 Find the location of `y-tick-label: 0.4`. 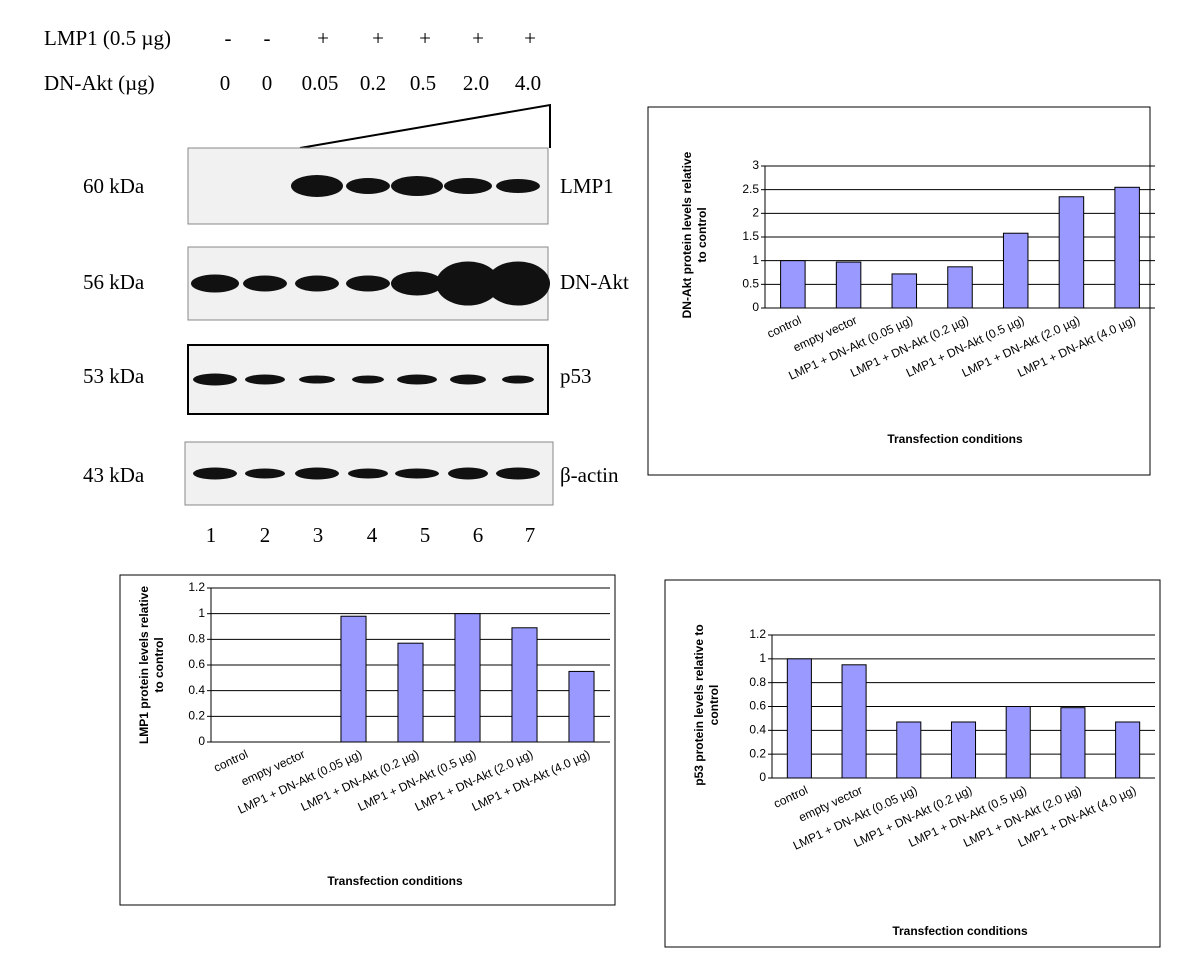

y-tick-label: 0.4 is located at coordinates (757, 730).